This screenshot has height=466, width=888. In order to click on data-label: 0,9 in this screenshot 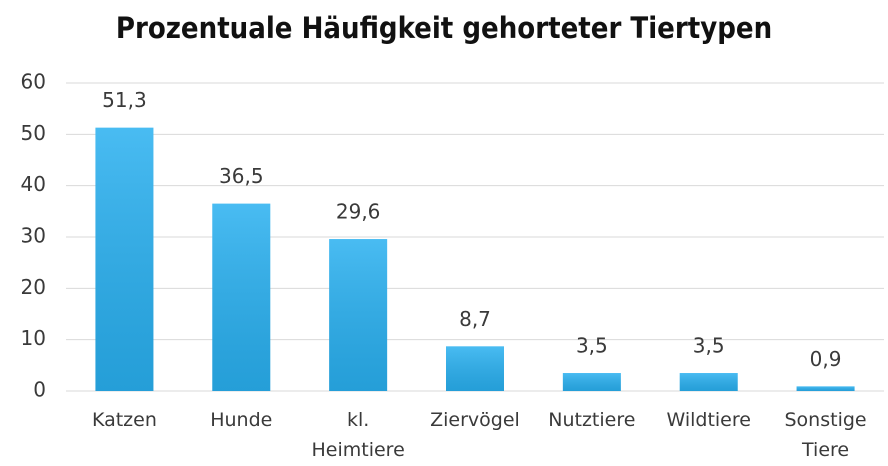, I will do `click(826, 359)`.